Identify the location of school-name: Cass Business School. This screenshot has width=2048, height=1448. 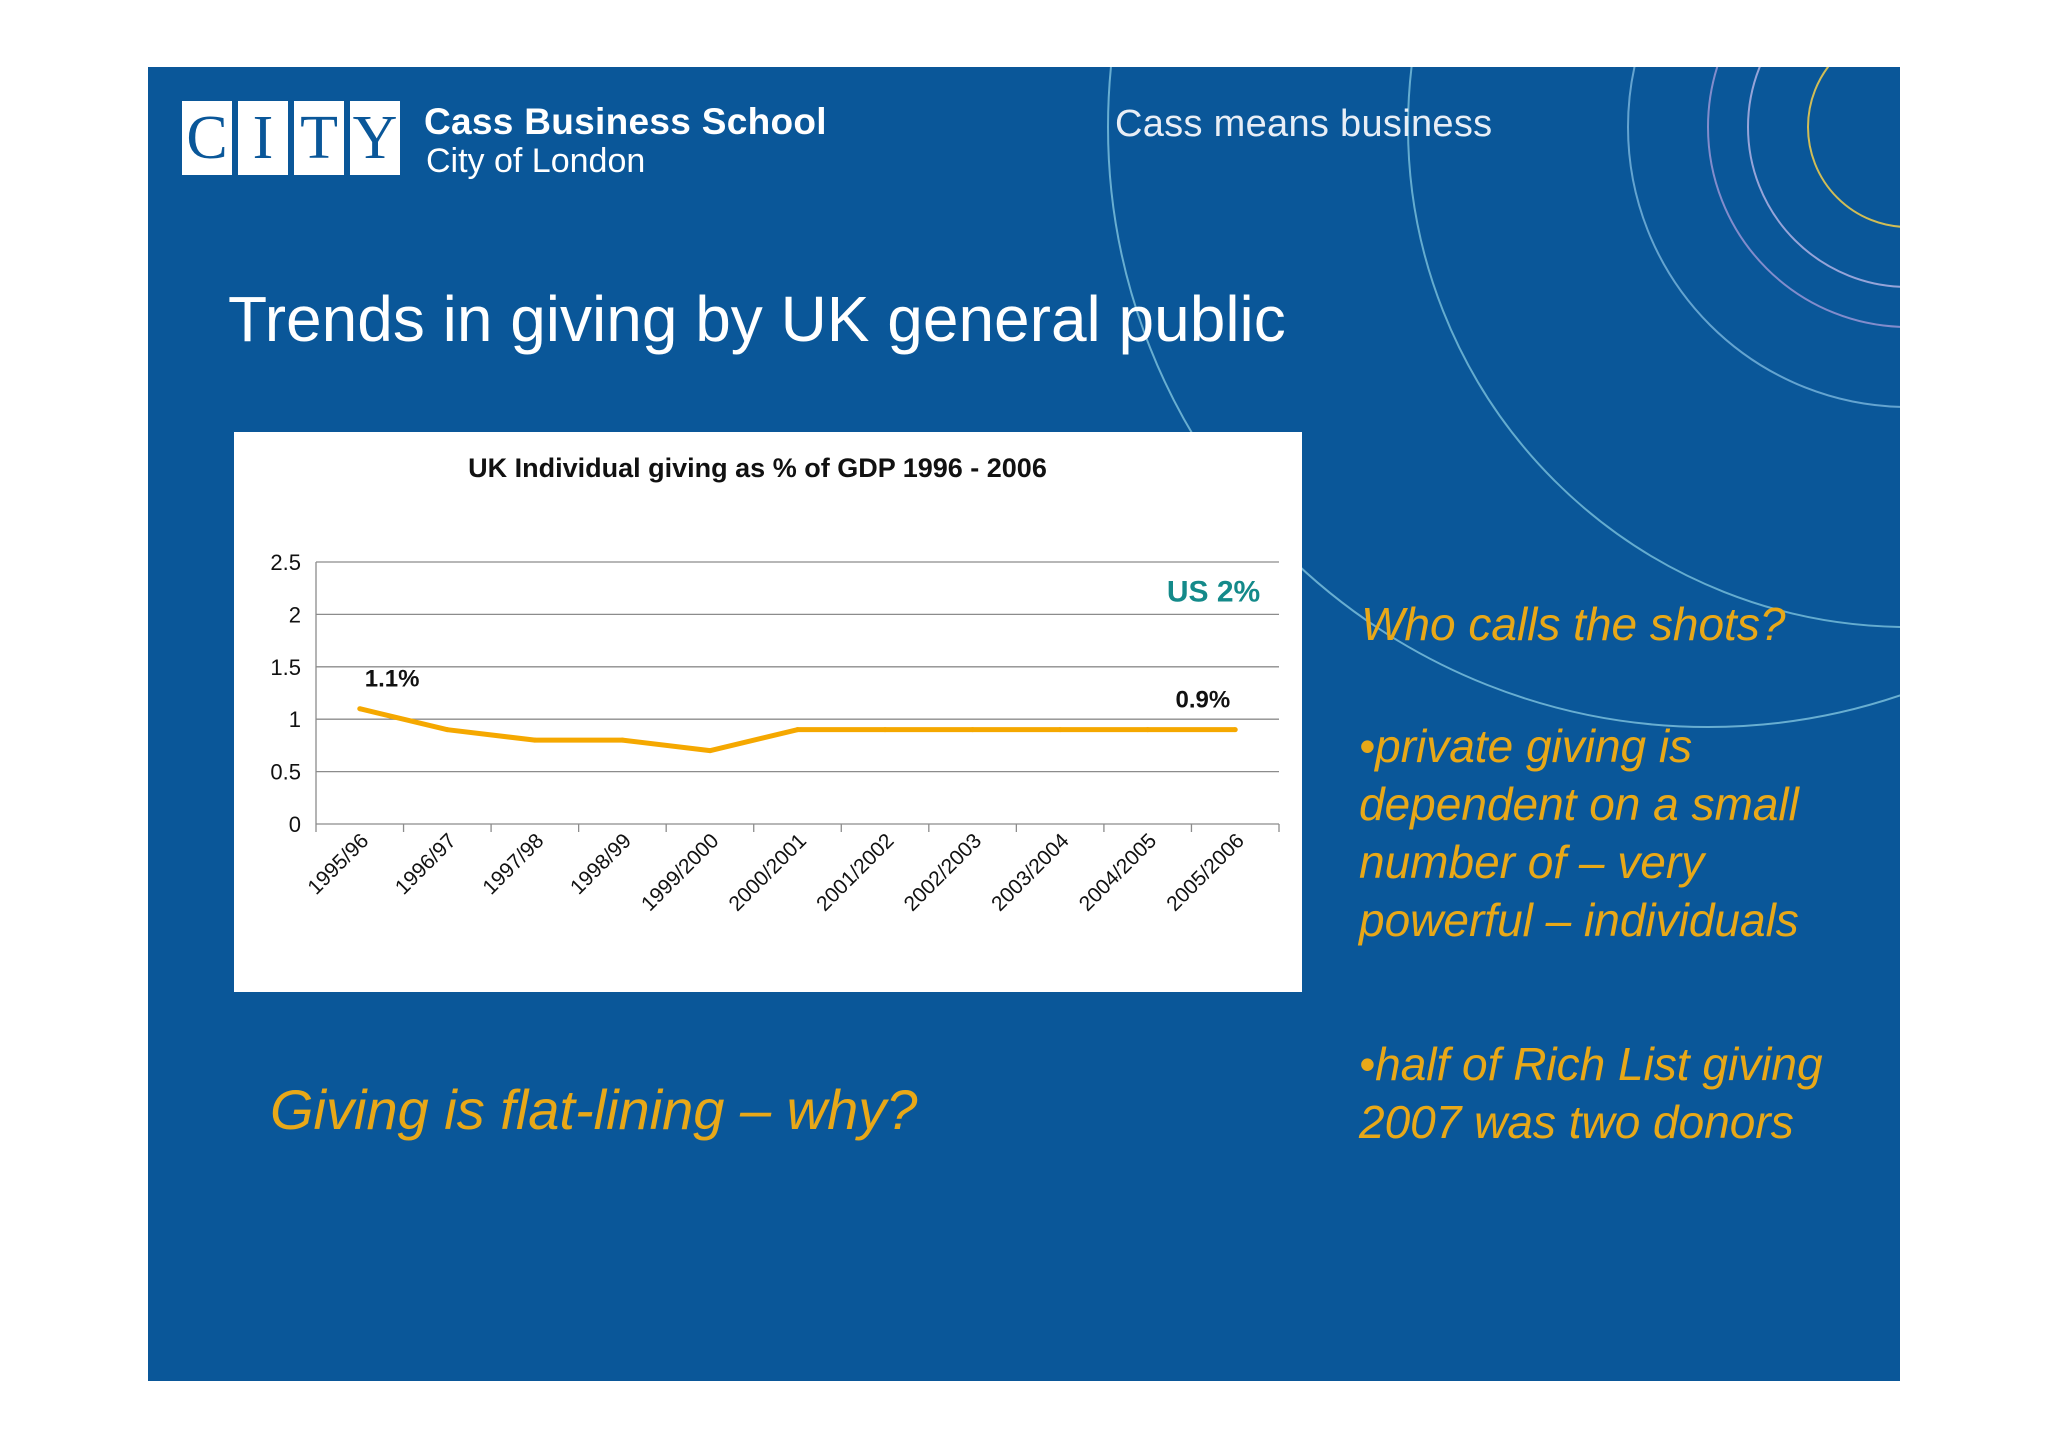
(625, 121).